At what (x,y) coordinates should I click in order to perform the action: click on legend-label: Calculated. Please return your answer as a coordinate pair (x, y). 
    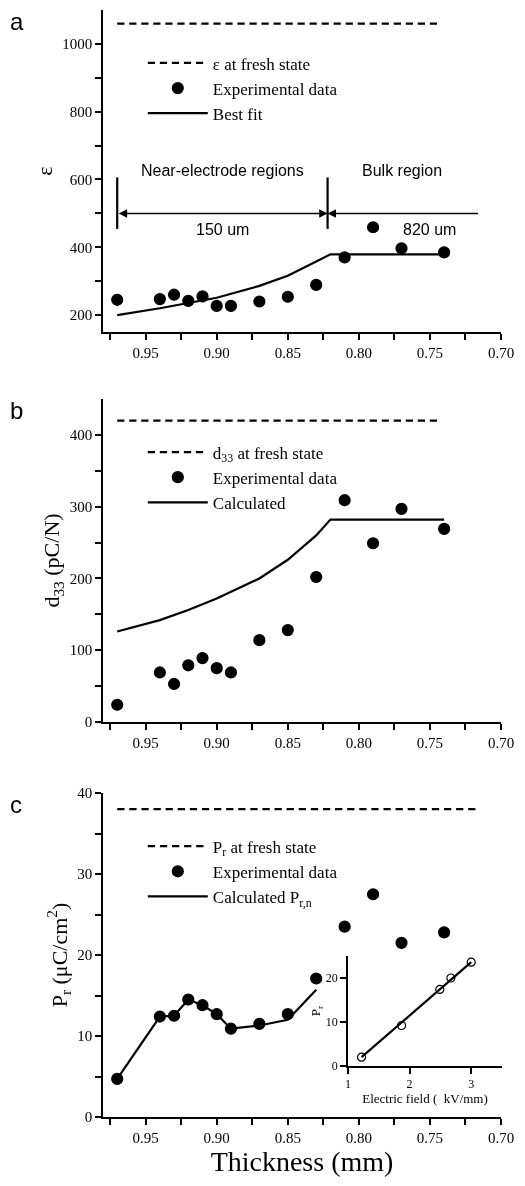
    Looking at the image, I should click on (249, 503).